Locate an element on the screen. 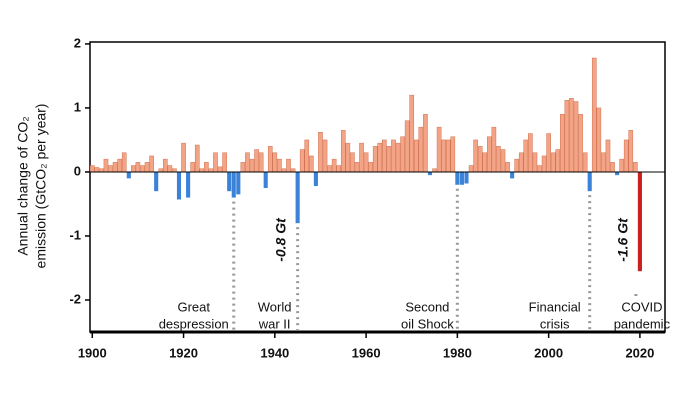 This screenshot has height=406, width=699. event-label: despression is located at coordinates (194, 323).